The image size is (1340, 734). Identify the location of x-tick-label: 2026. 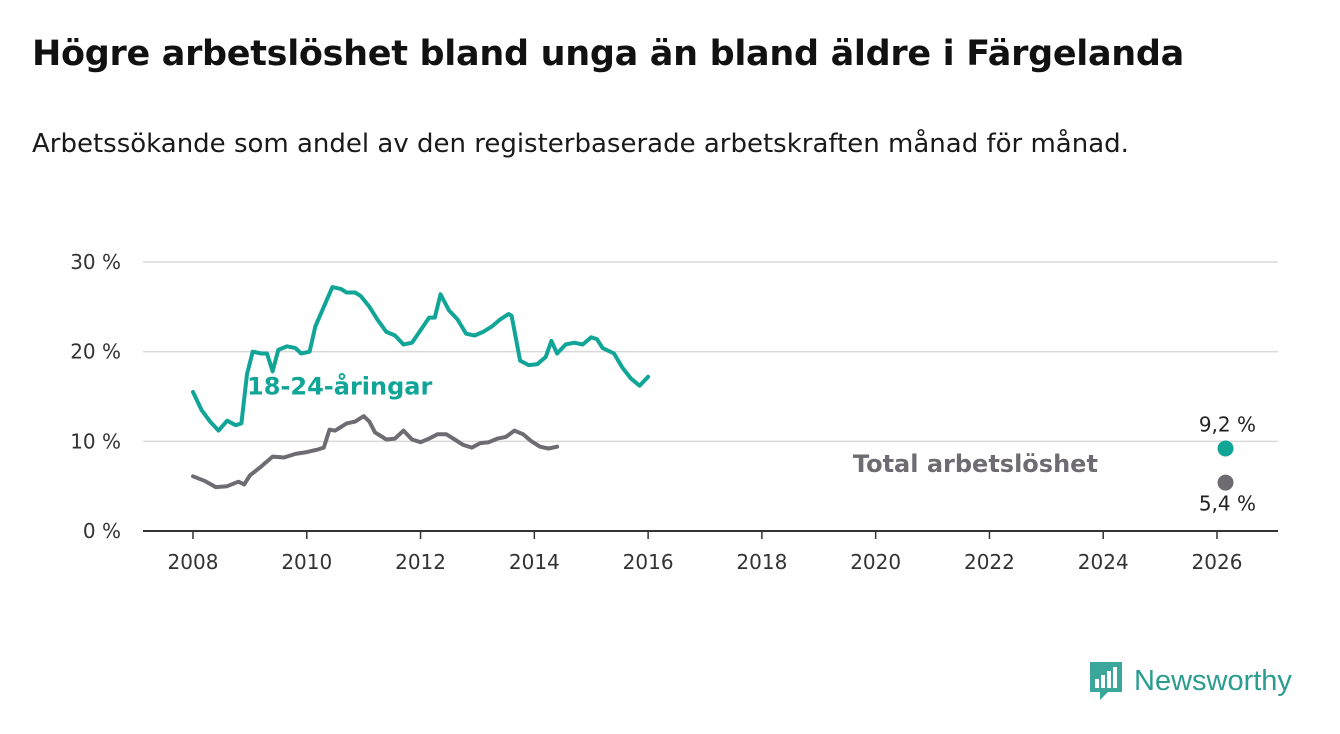
(1217, 562).